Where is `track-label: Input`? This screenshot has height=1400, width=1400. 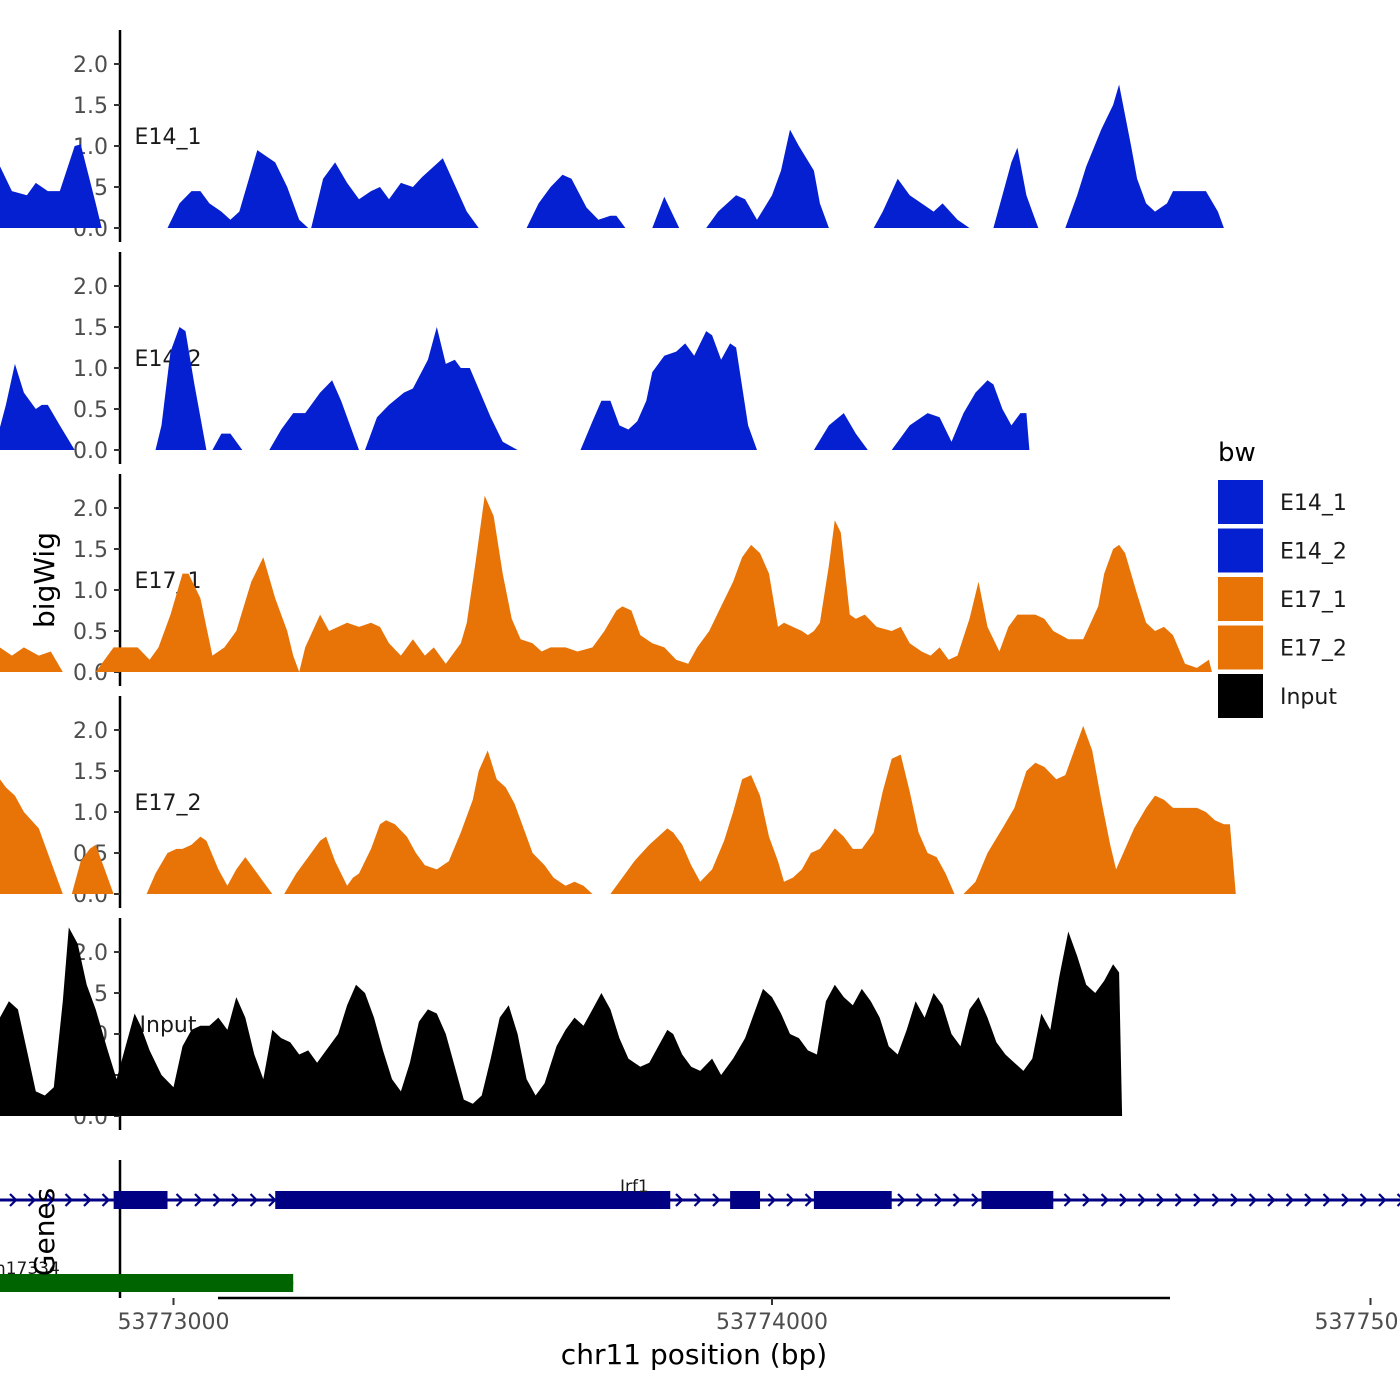 track-label: Input is located at coordinates (168, 1025).